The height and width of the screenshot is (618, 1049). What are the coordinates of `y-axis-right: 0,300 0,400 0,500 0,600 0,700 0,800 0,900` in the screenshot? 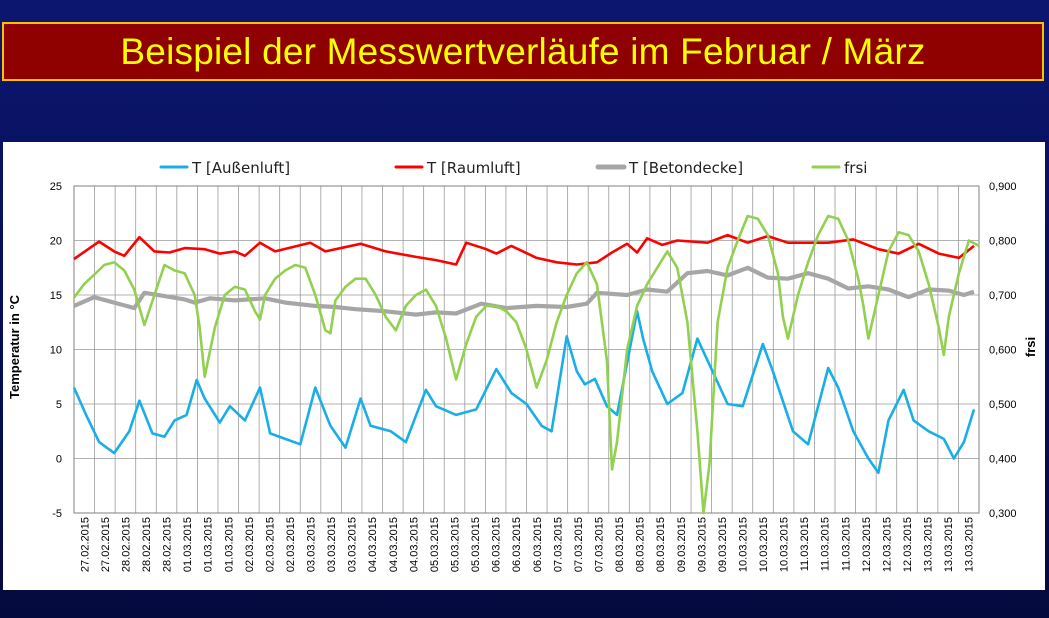 It's located at (1003, 350).